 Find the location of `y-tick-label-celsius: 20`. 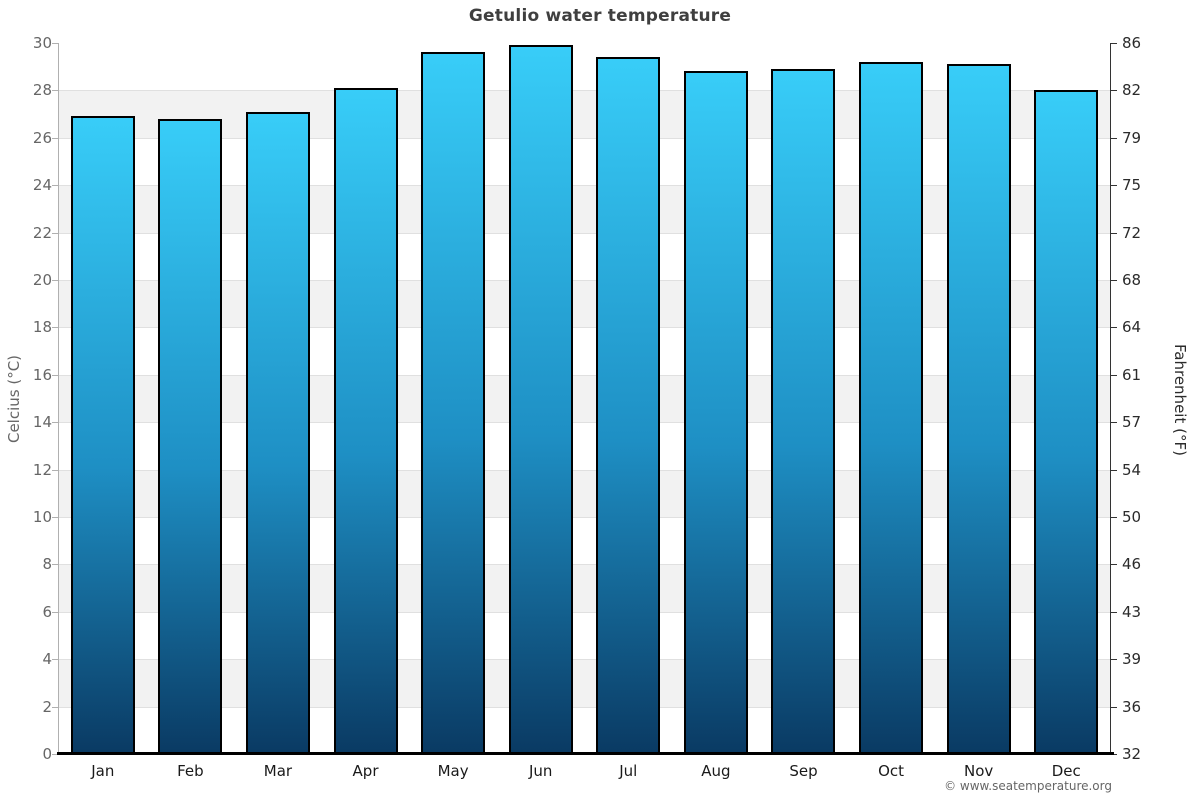

y-tick-label-celsius: 20 is located at coordinates (42, 280).